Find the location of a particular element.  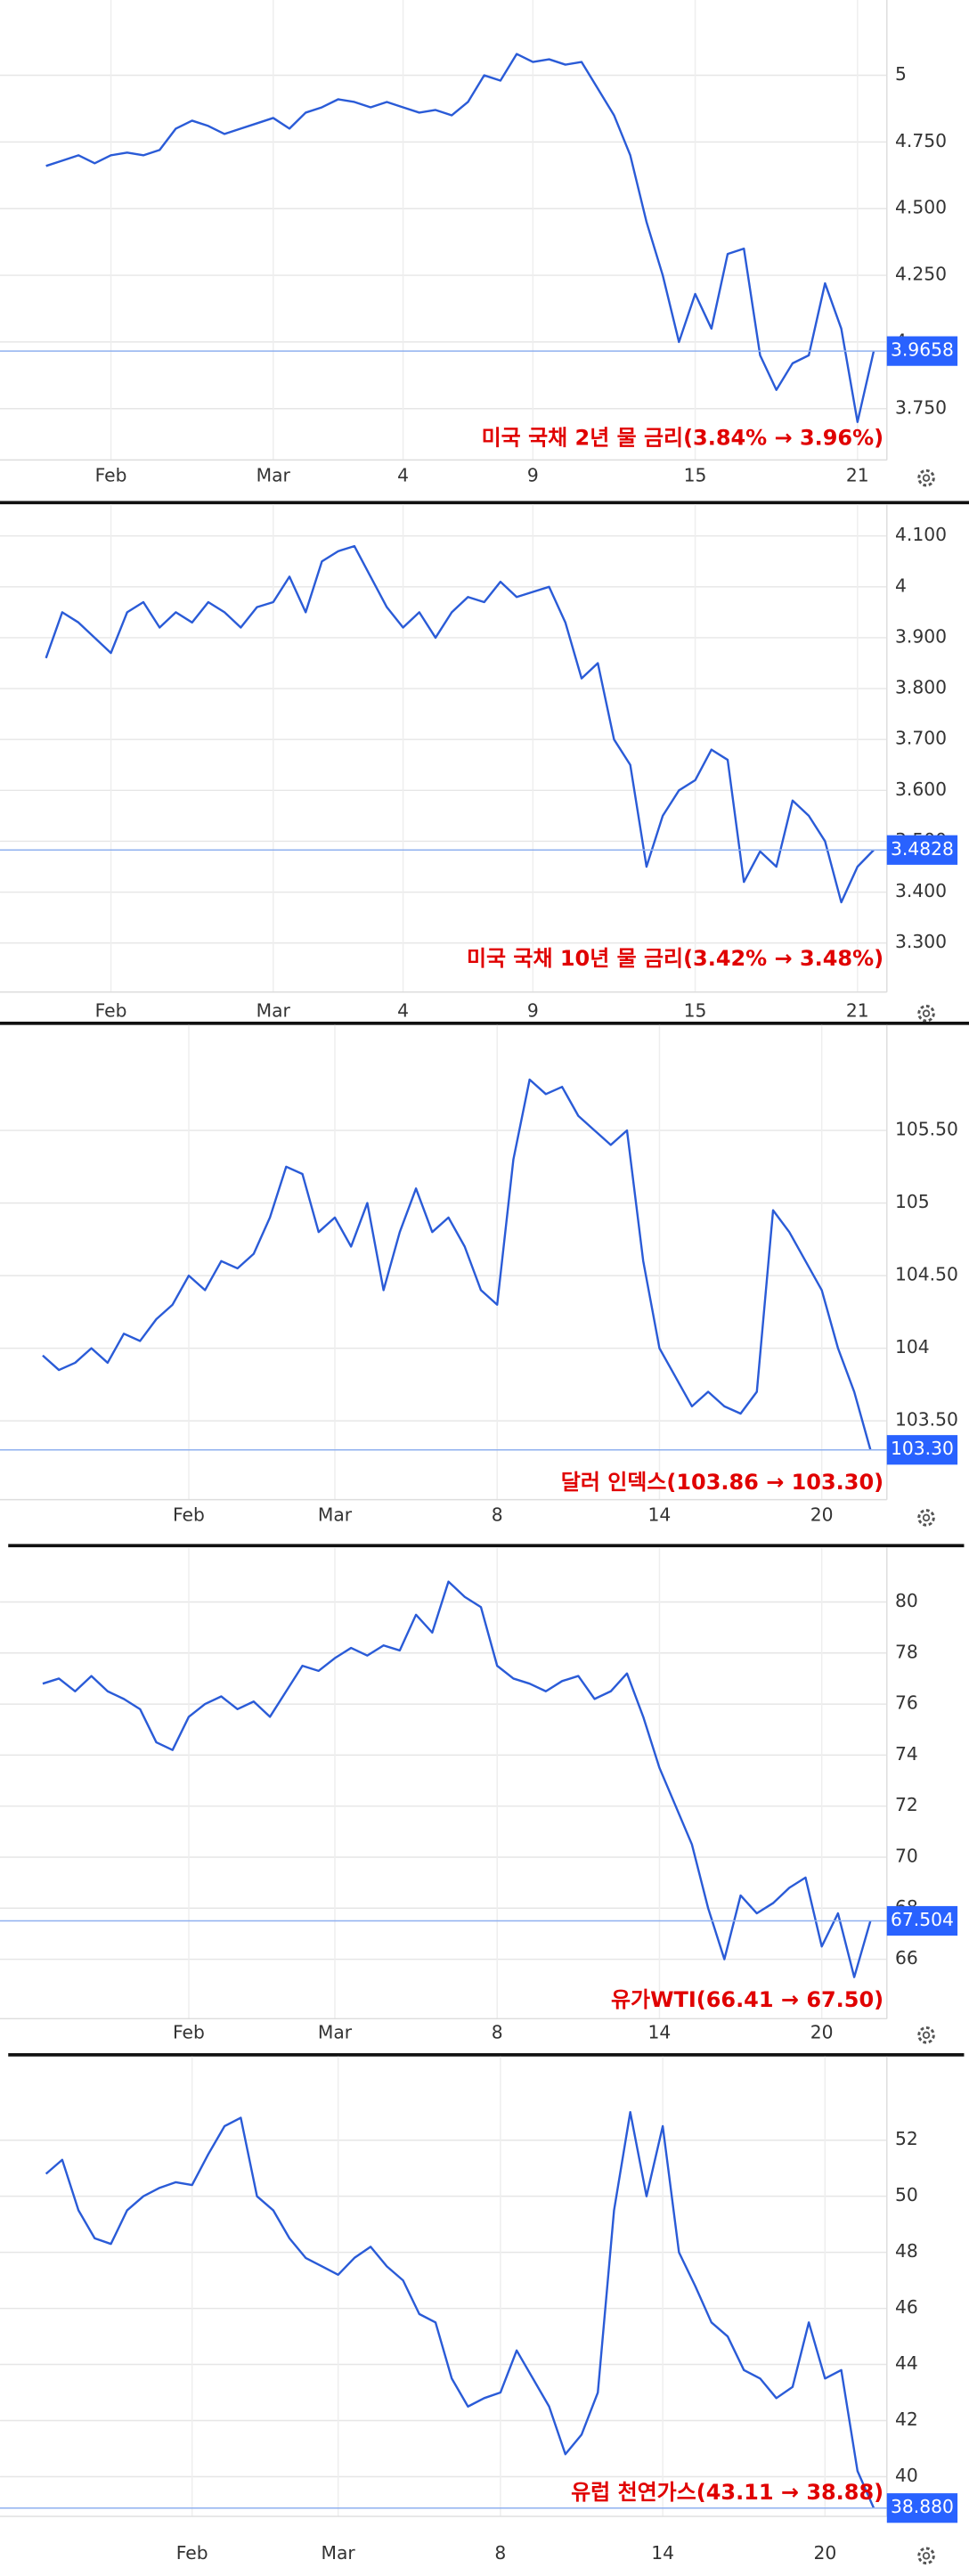

y-tick-label: 74 is located at coordinates (906, 1754).